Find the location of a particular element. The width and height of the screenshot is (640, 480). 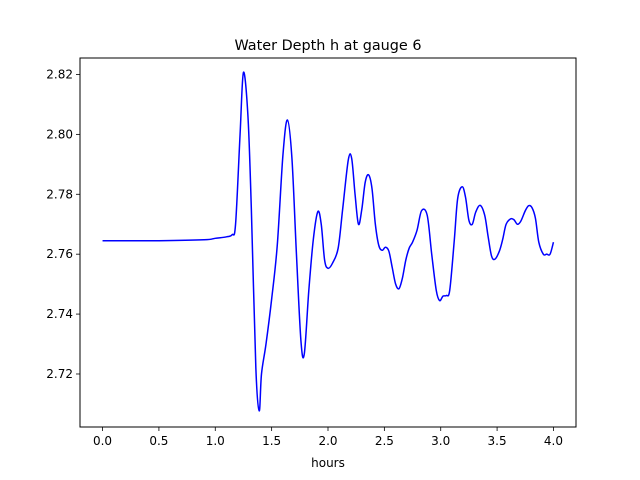

x-tick-label: 2.0 is located at coordinates (327, 441).